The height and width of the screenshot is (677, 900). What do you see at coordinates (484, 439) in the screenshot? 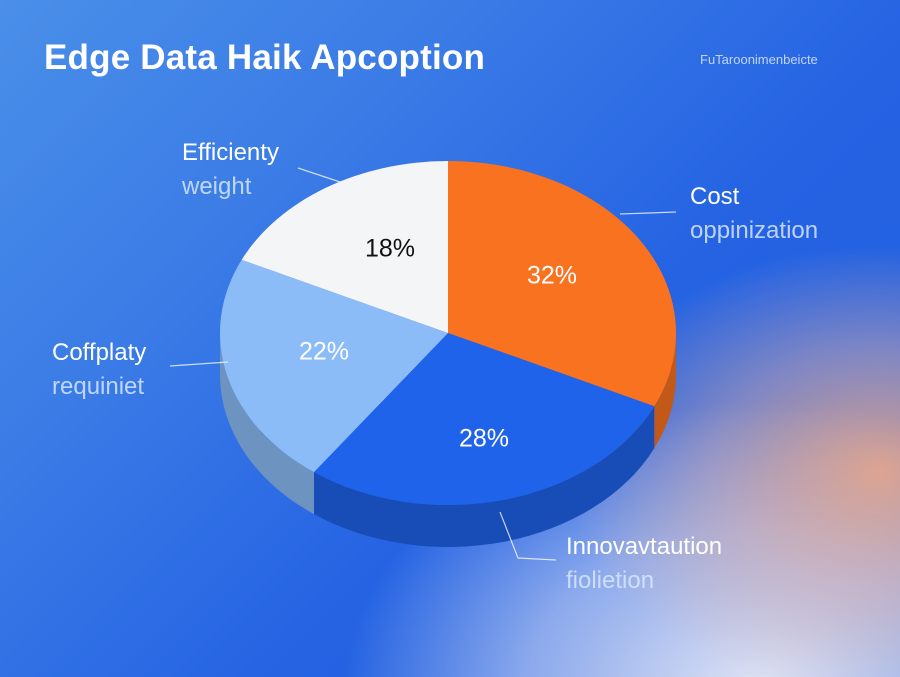
I see `percent-label-innovation: 28%` at bounding box center [484, 439].